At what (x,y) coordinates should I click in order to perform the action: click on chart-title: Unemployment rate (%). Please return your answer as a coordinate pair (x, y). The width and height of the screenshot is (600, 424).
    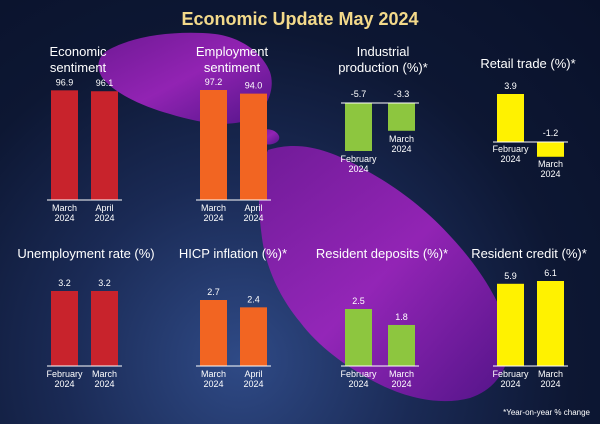
    Looking at the image, I should click on (86, 254).